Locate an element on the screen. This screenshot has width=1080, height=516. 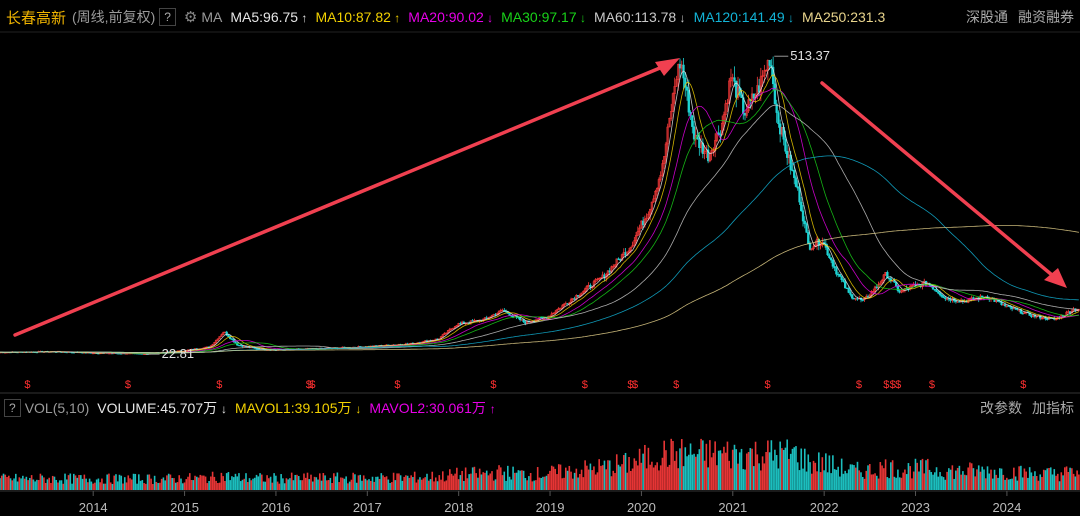
x-tick-label: 2022 is located at coordinates (824, 507).